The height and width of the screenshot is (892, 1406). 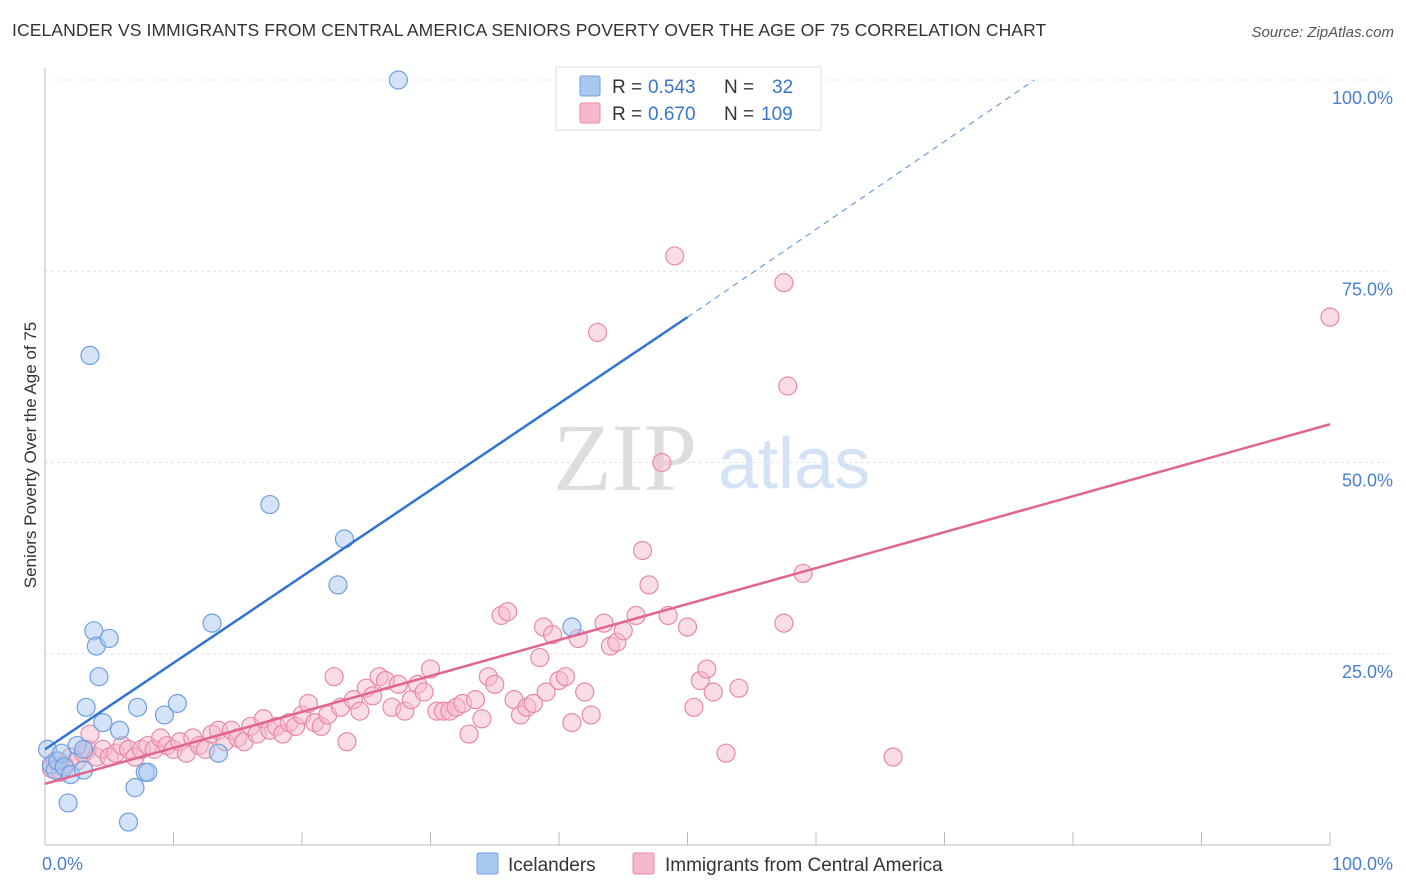 I want to click on watermark-zip: ZIP, so click(x=625, y=457).